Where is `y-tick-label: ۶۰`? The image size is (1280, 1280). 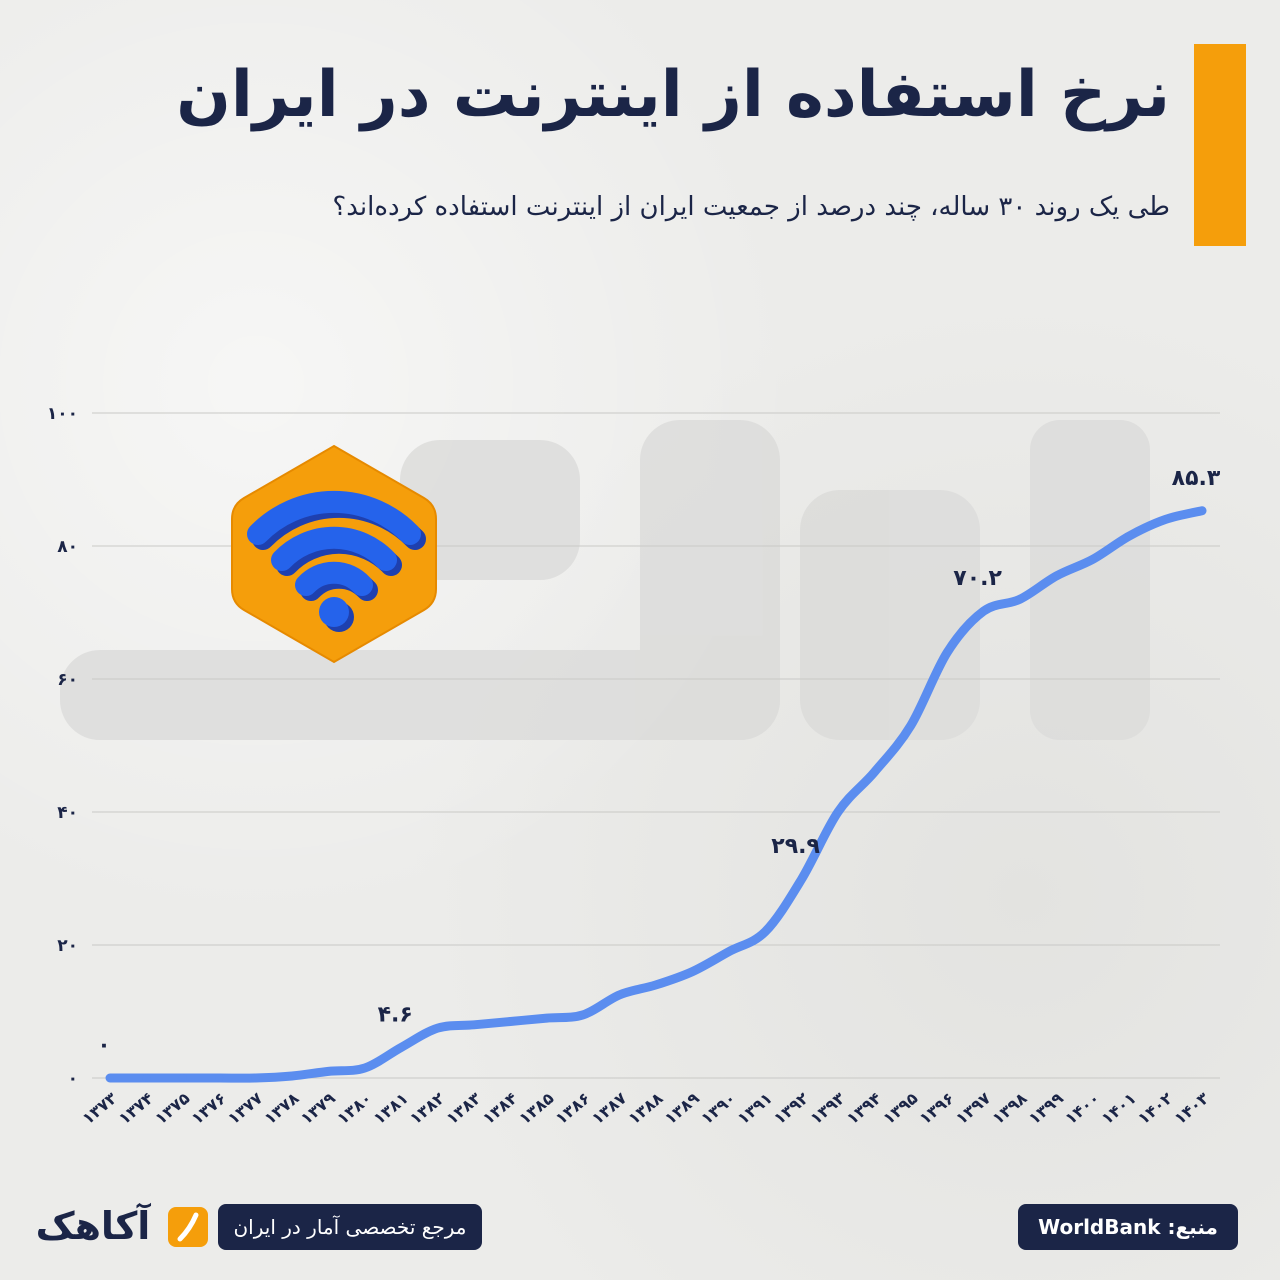 y-tick-label: ۶۰ is located at coordinates (67, 680).